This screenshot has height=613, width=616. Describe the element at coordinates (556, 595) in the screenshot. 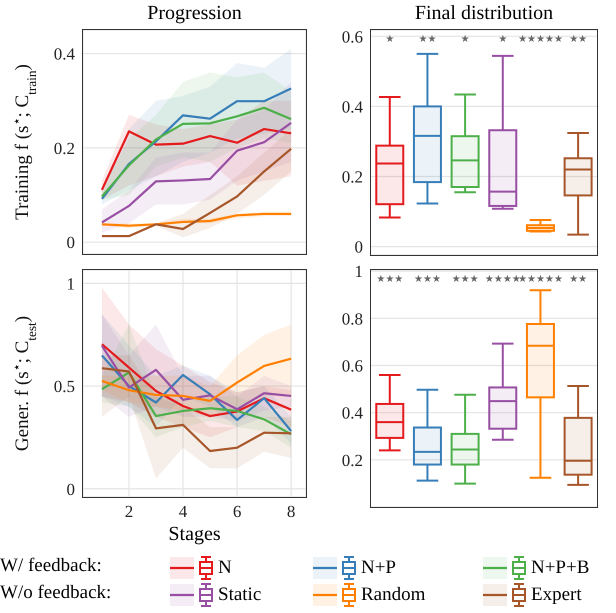

I see `legend-label: Expert` at that location.